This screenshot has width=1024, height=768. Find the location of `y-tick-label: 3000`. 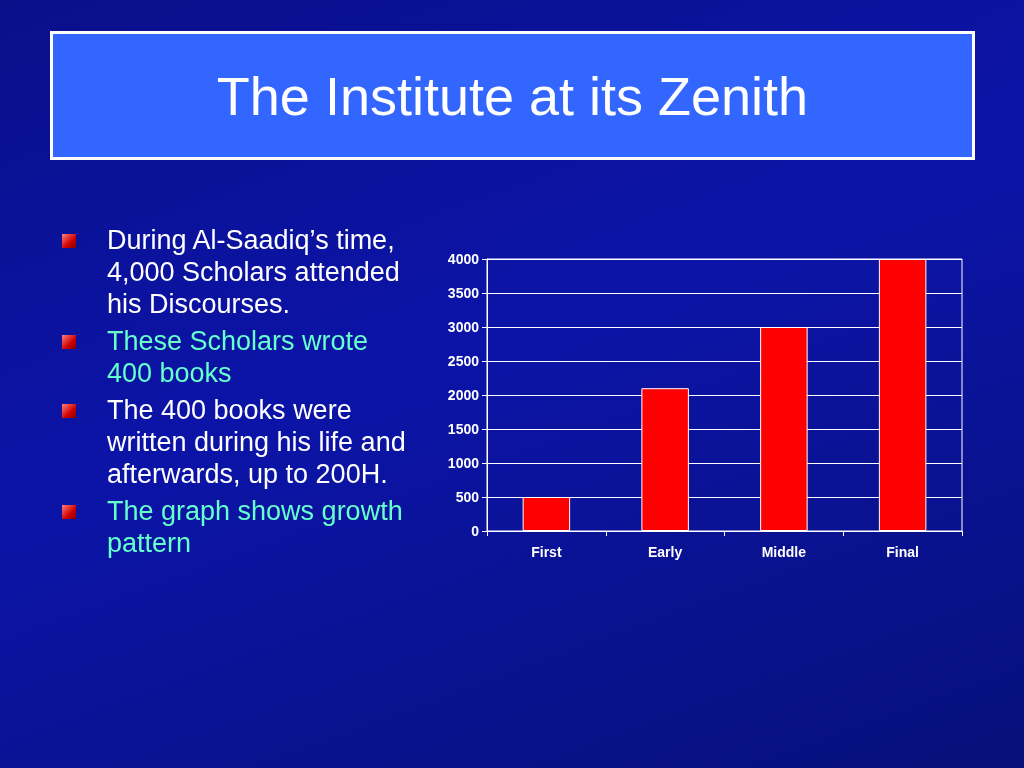

y-tick-label: 3000 is located at coordinates (463, 327).